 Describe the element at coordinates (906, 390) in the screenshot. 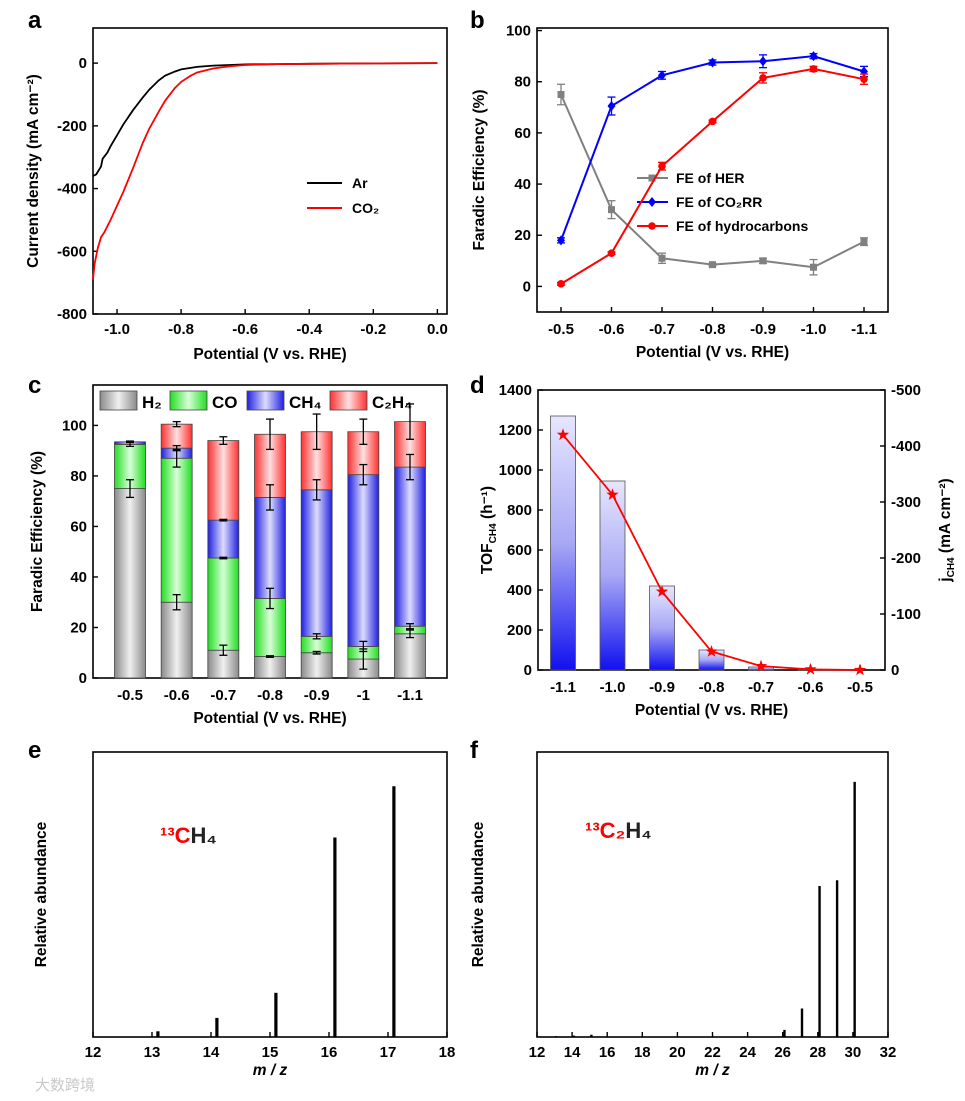

I see `y-tick-label: -500` at that location.